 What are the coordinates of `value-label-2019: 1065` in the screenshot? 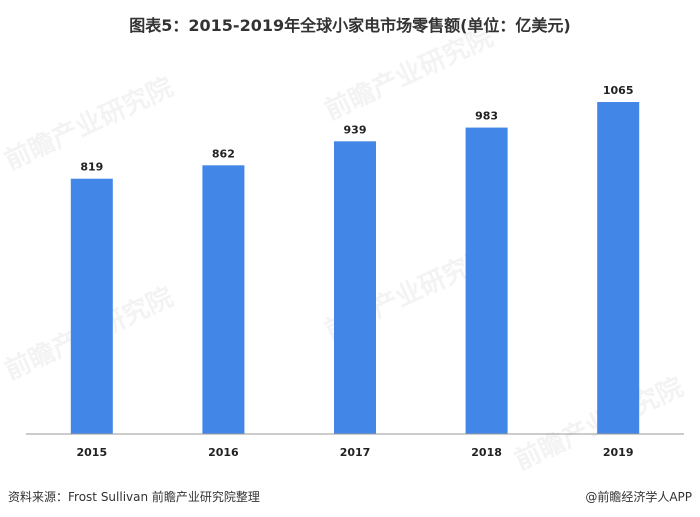 It's located at (618, 90).